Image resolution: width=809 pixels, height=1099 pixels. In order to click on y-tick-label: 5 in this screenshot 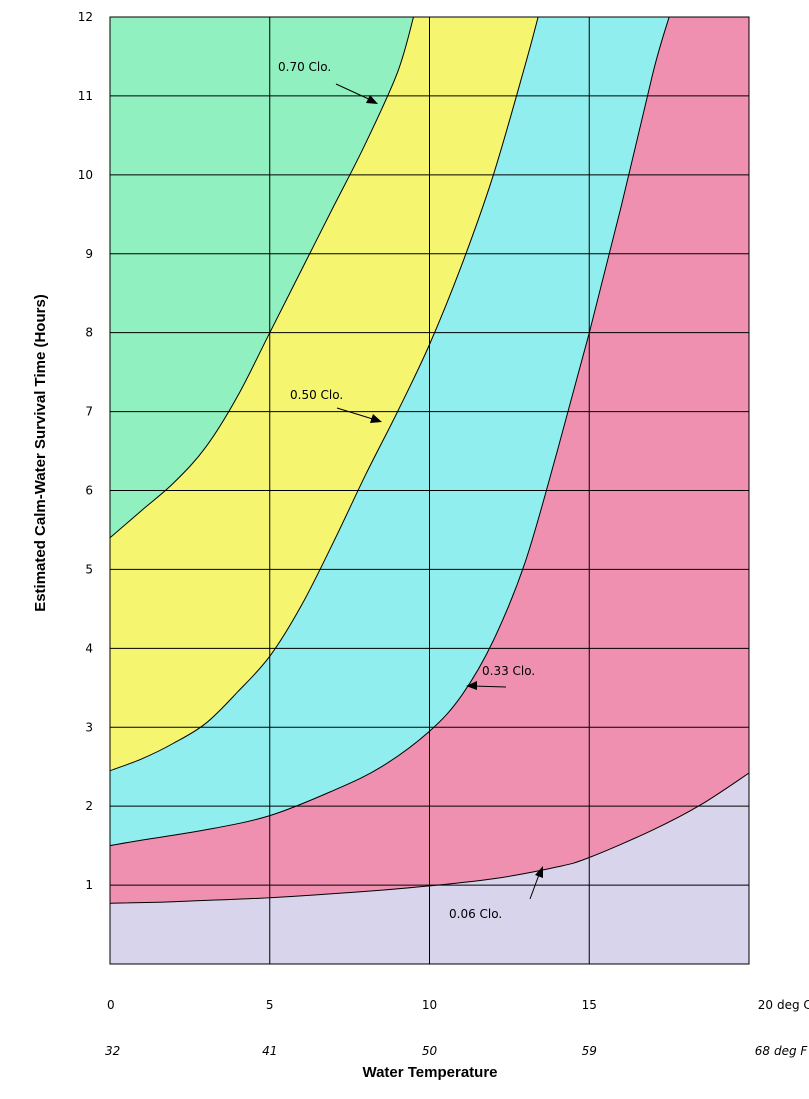, I will do `click(89, 569)`.